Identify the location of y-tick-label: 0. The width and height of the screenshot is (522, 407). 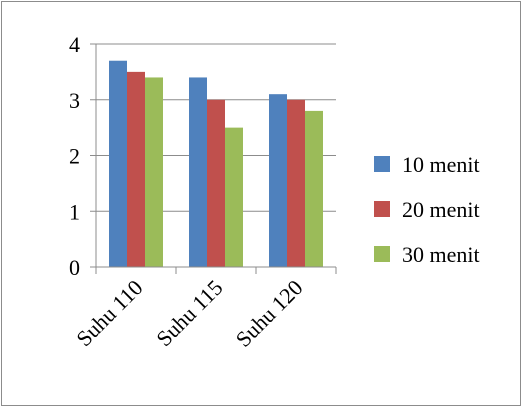
(74, 267).